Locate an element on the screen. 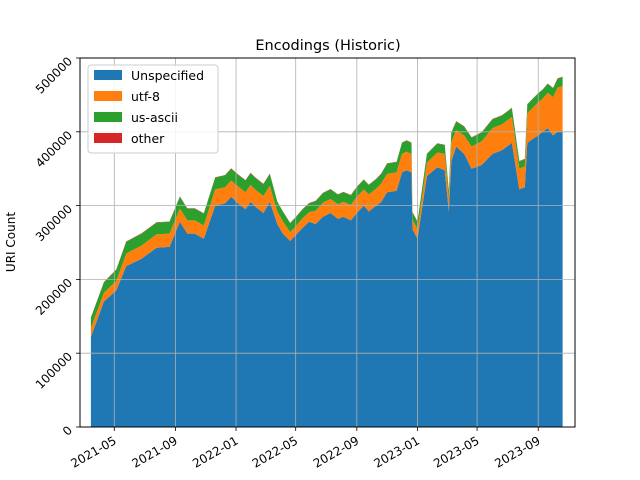 The image size is (640, 480). legend-box is located at coordinates (153, 109).